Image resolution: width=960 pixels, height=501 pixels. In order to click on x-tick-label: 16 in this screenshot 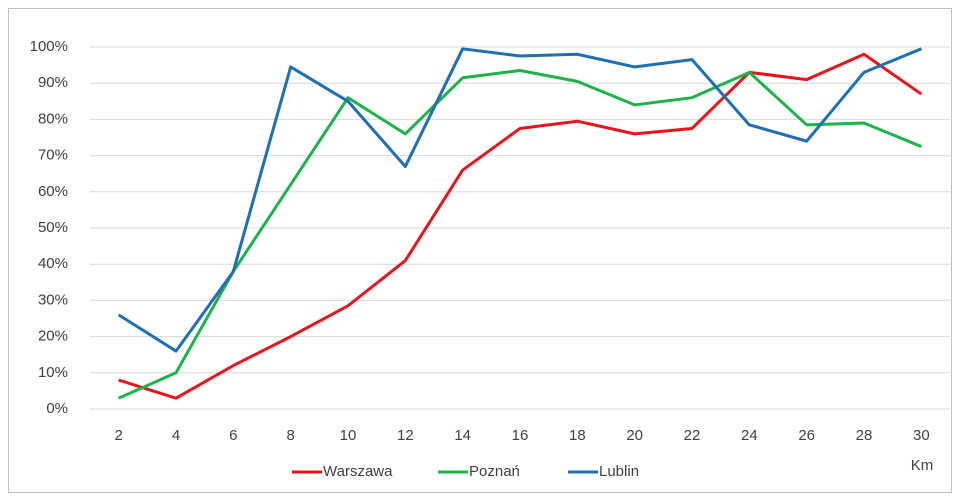, I will do `click(520, 435)`.